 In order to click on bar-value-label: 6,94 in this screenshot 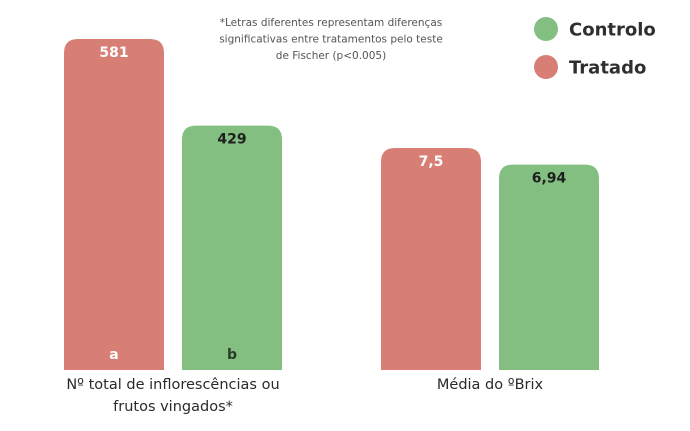, I will do `click(549, 179)`.